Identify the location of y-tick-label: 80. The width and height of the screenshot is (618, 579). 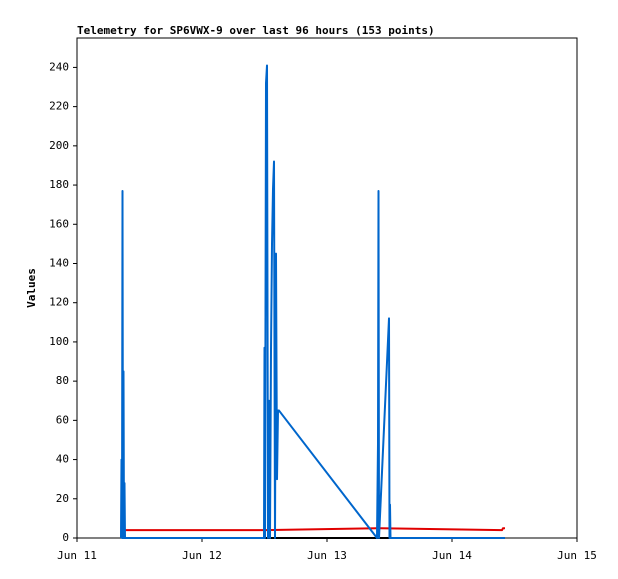
(62, 380).